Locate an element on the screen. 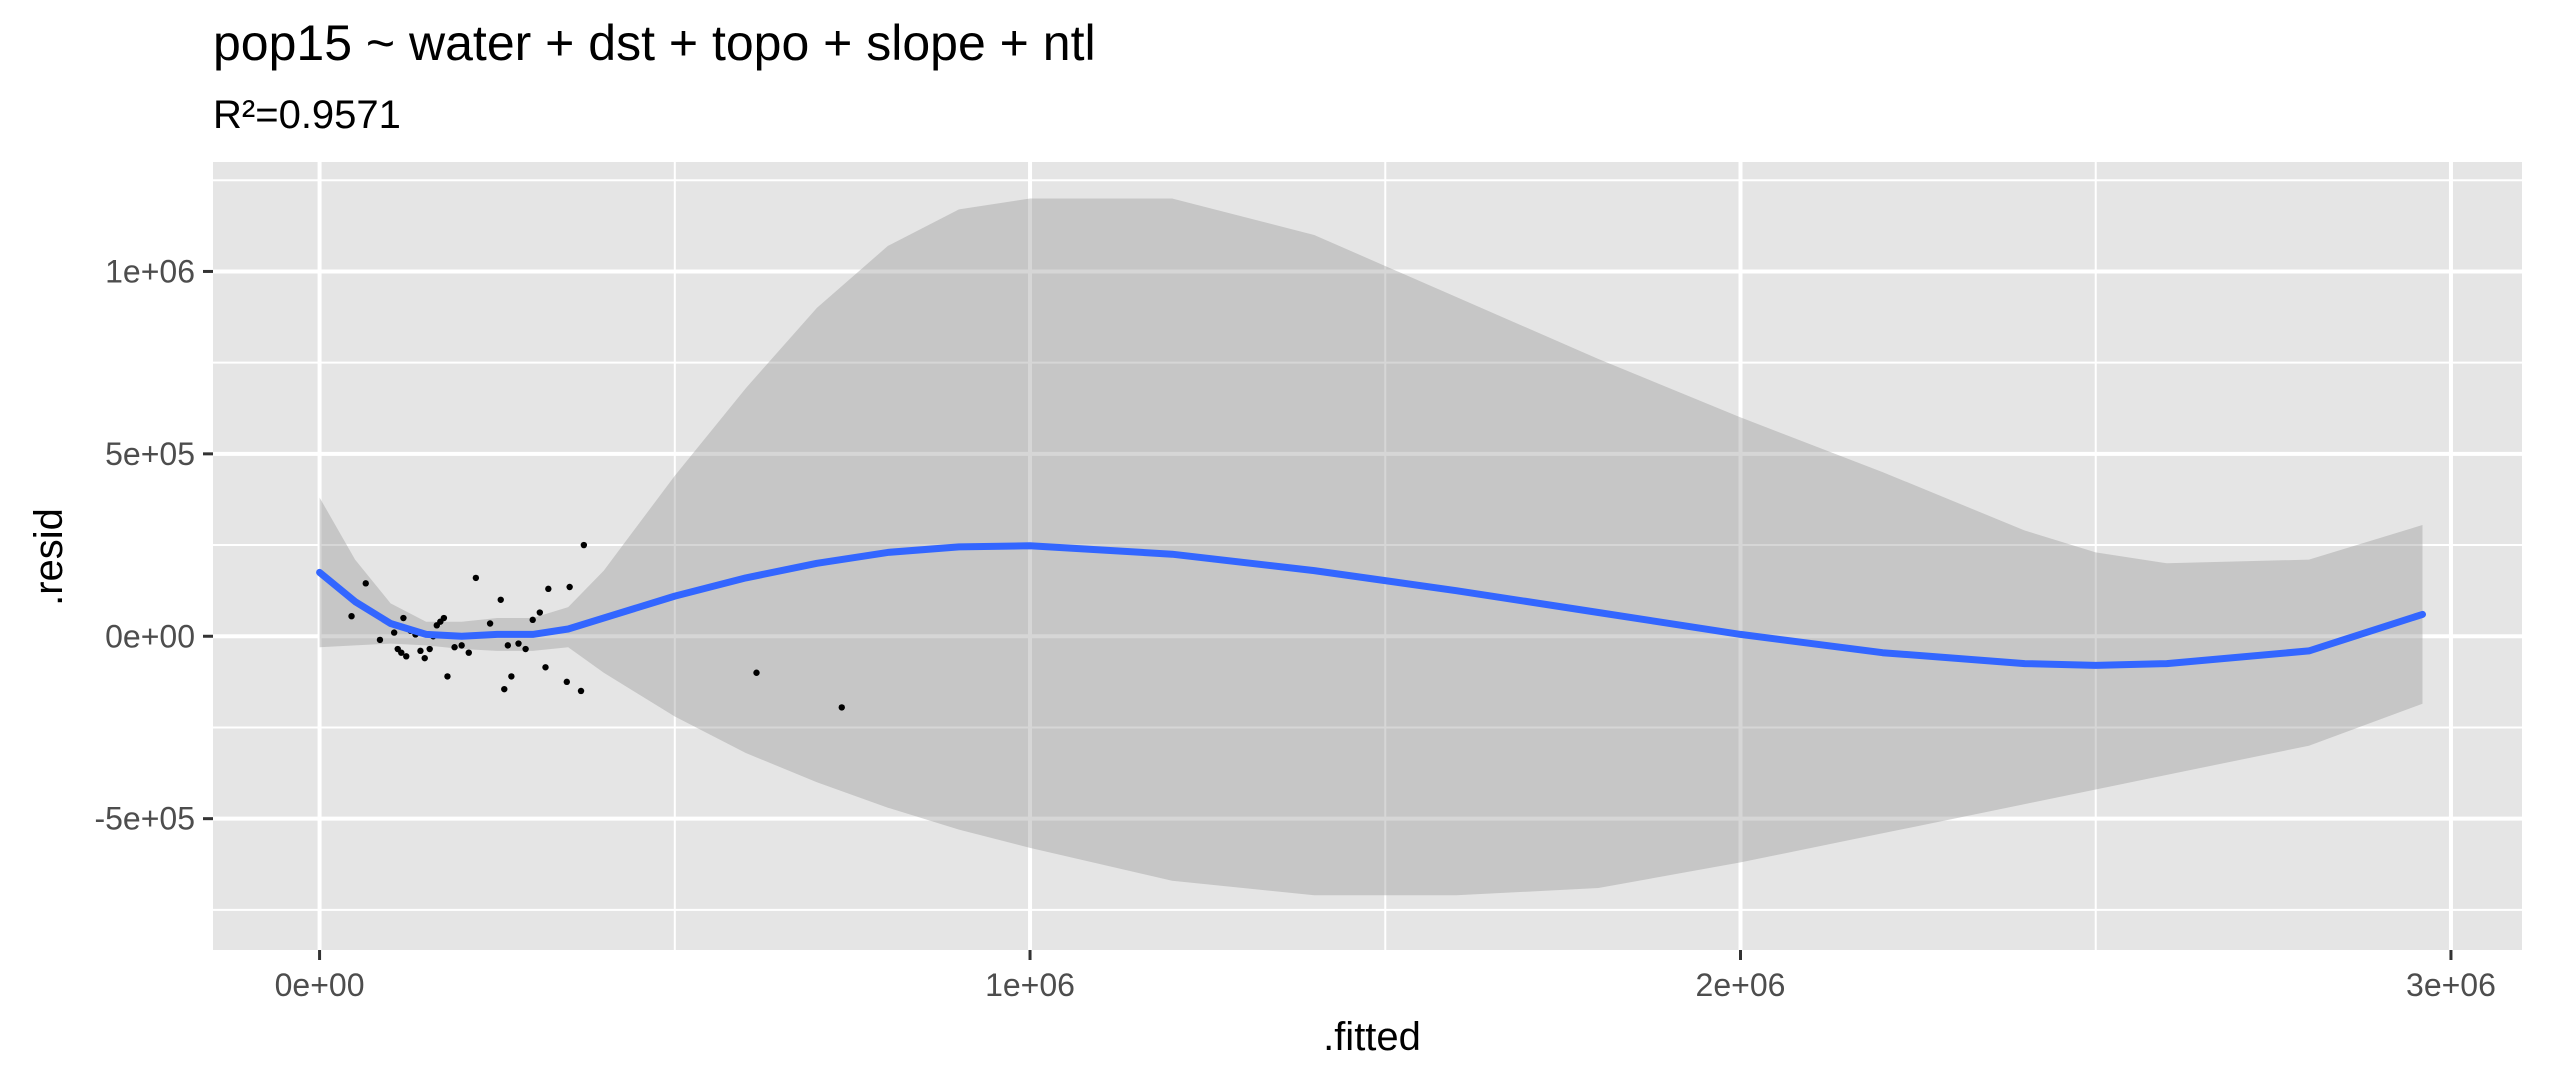 This screenshot has height=1083, width=2554. x-axis-title: .fitted is located at coordinates (1372, 1037).